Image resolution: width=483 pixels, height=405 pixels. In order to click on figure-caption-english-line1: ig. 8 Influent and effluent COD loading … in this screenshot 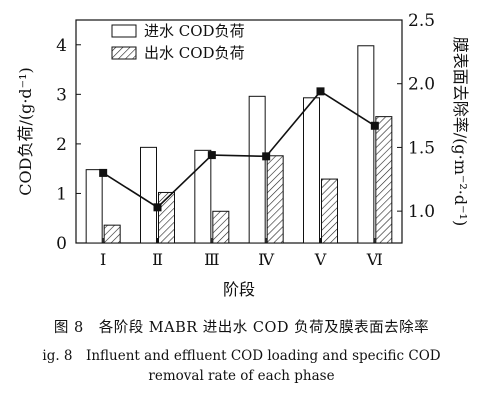, I will do `click(241, 356)`.